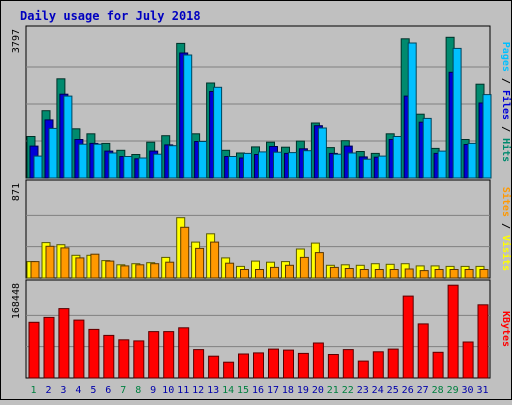 The height and width of the screenshot is (405, 512). Describe the element at coordinates (33, 390) in the screenshot. I see `day-label-1: 1` at that location.